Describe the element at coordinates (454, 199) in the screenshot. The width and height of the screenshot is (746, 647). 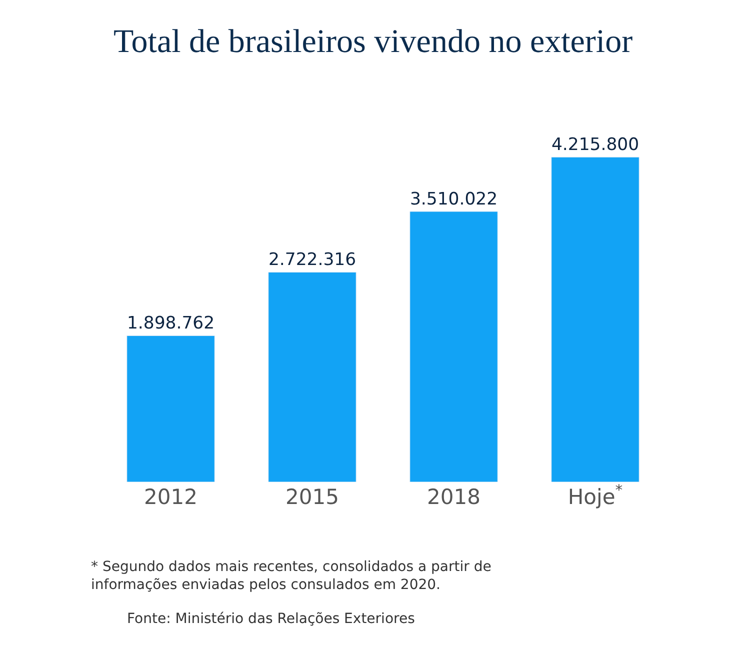
I see `data-label: 3.510.022` at that location.